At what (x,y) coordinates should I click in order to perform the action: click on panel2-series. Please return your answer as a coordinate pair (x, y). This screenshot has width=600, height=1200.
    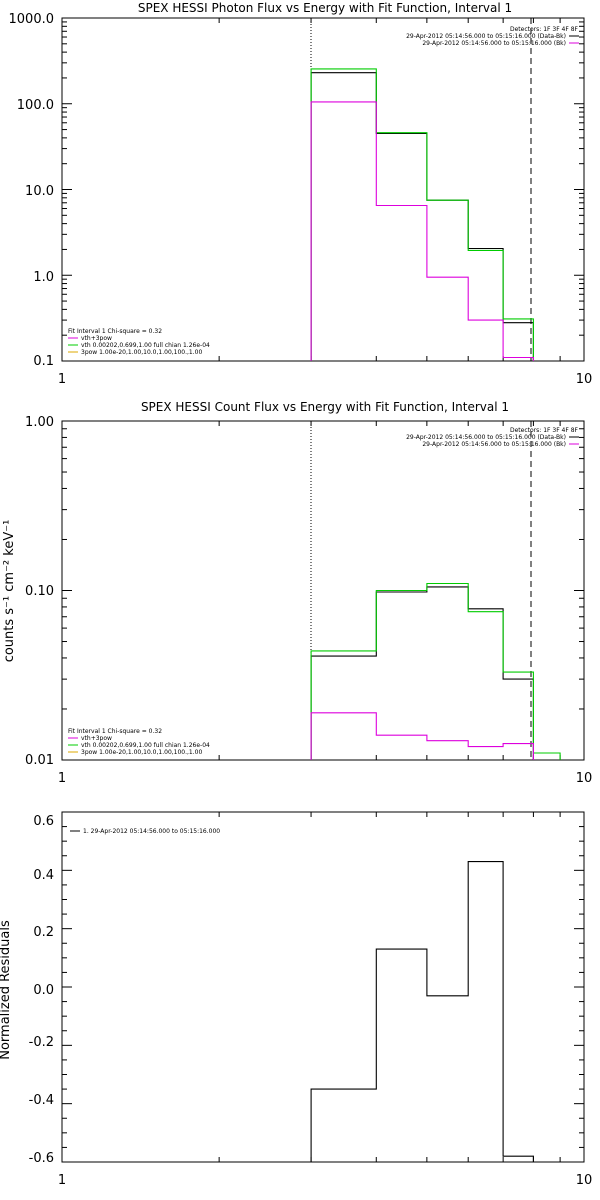
    Looking at the image, I should click on (435, 671).